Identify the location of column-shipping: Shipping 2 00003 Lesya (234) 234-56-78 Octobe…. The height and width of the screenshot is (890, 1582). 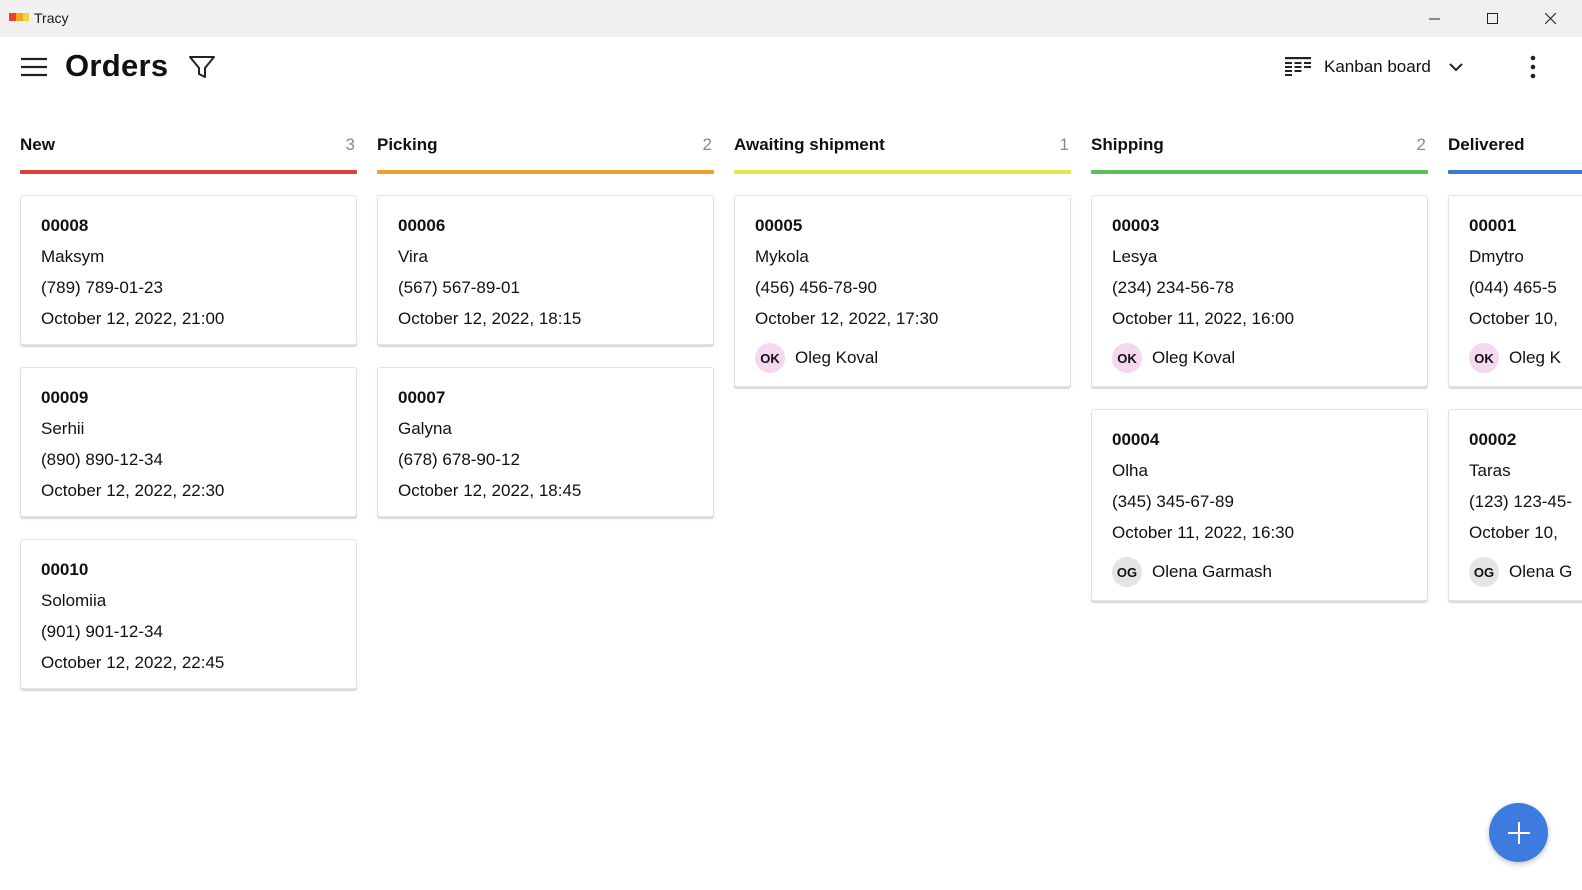
(1259, 365).